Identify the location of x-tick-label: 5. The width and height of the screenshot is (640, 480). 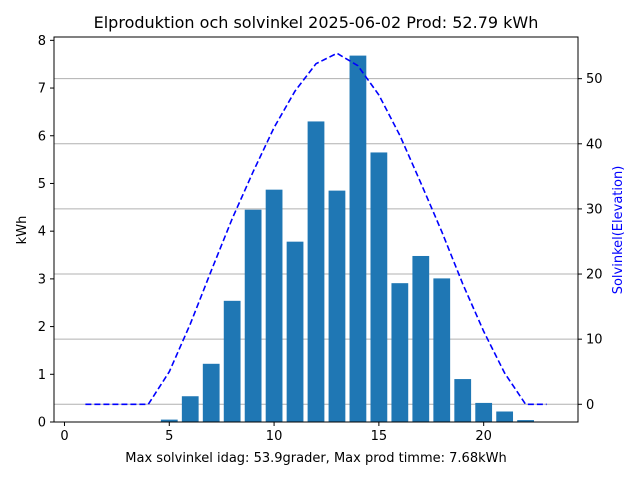
(169, 436).